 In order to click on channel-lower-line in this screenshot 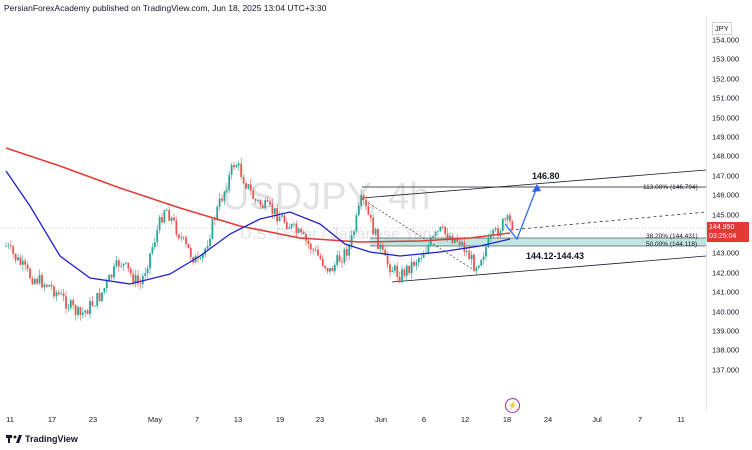, I will do `click(548, 269)`.